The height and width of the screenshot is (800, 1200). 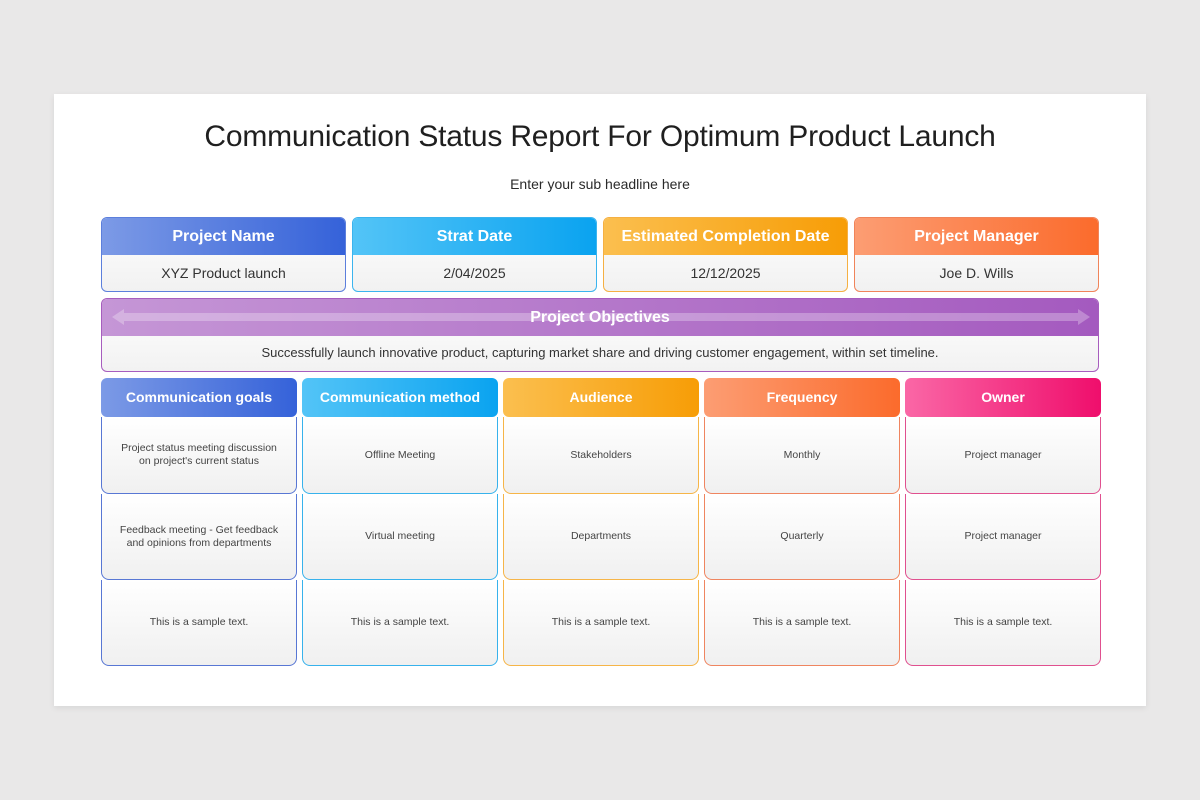 I want to click on start-date-card: Strat Date 2/04/2025, so click(x=474, y=254).